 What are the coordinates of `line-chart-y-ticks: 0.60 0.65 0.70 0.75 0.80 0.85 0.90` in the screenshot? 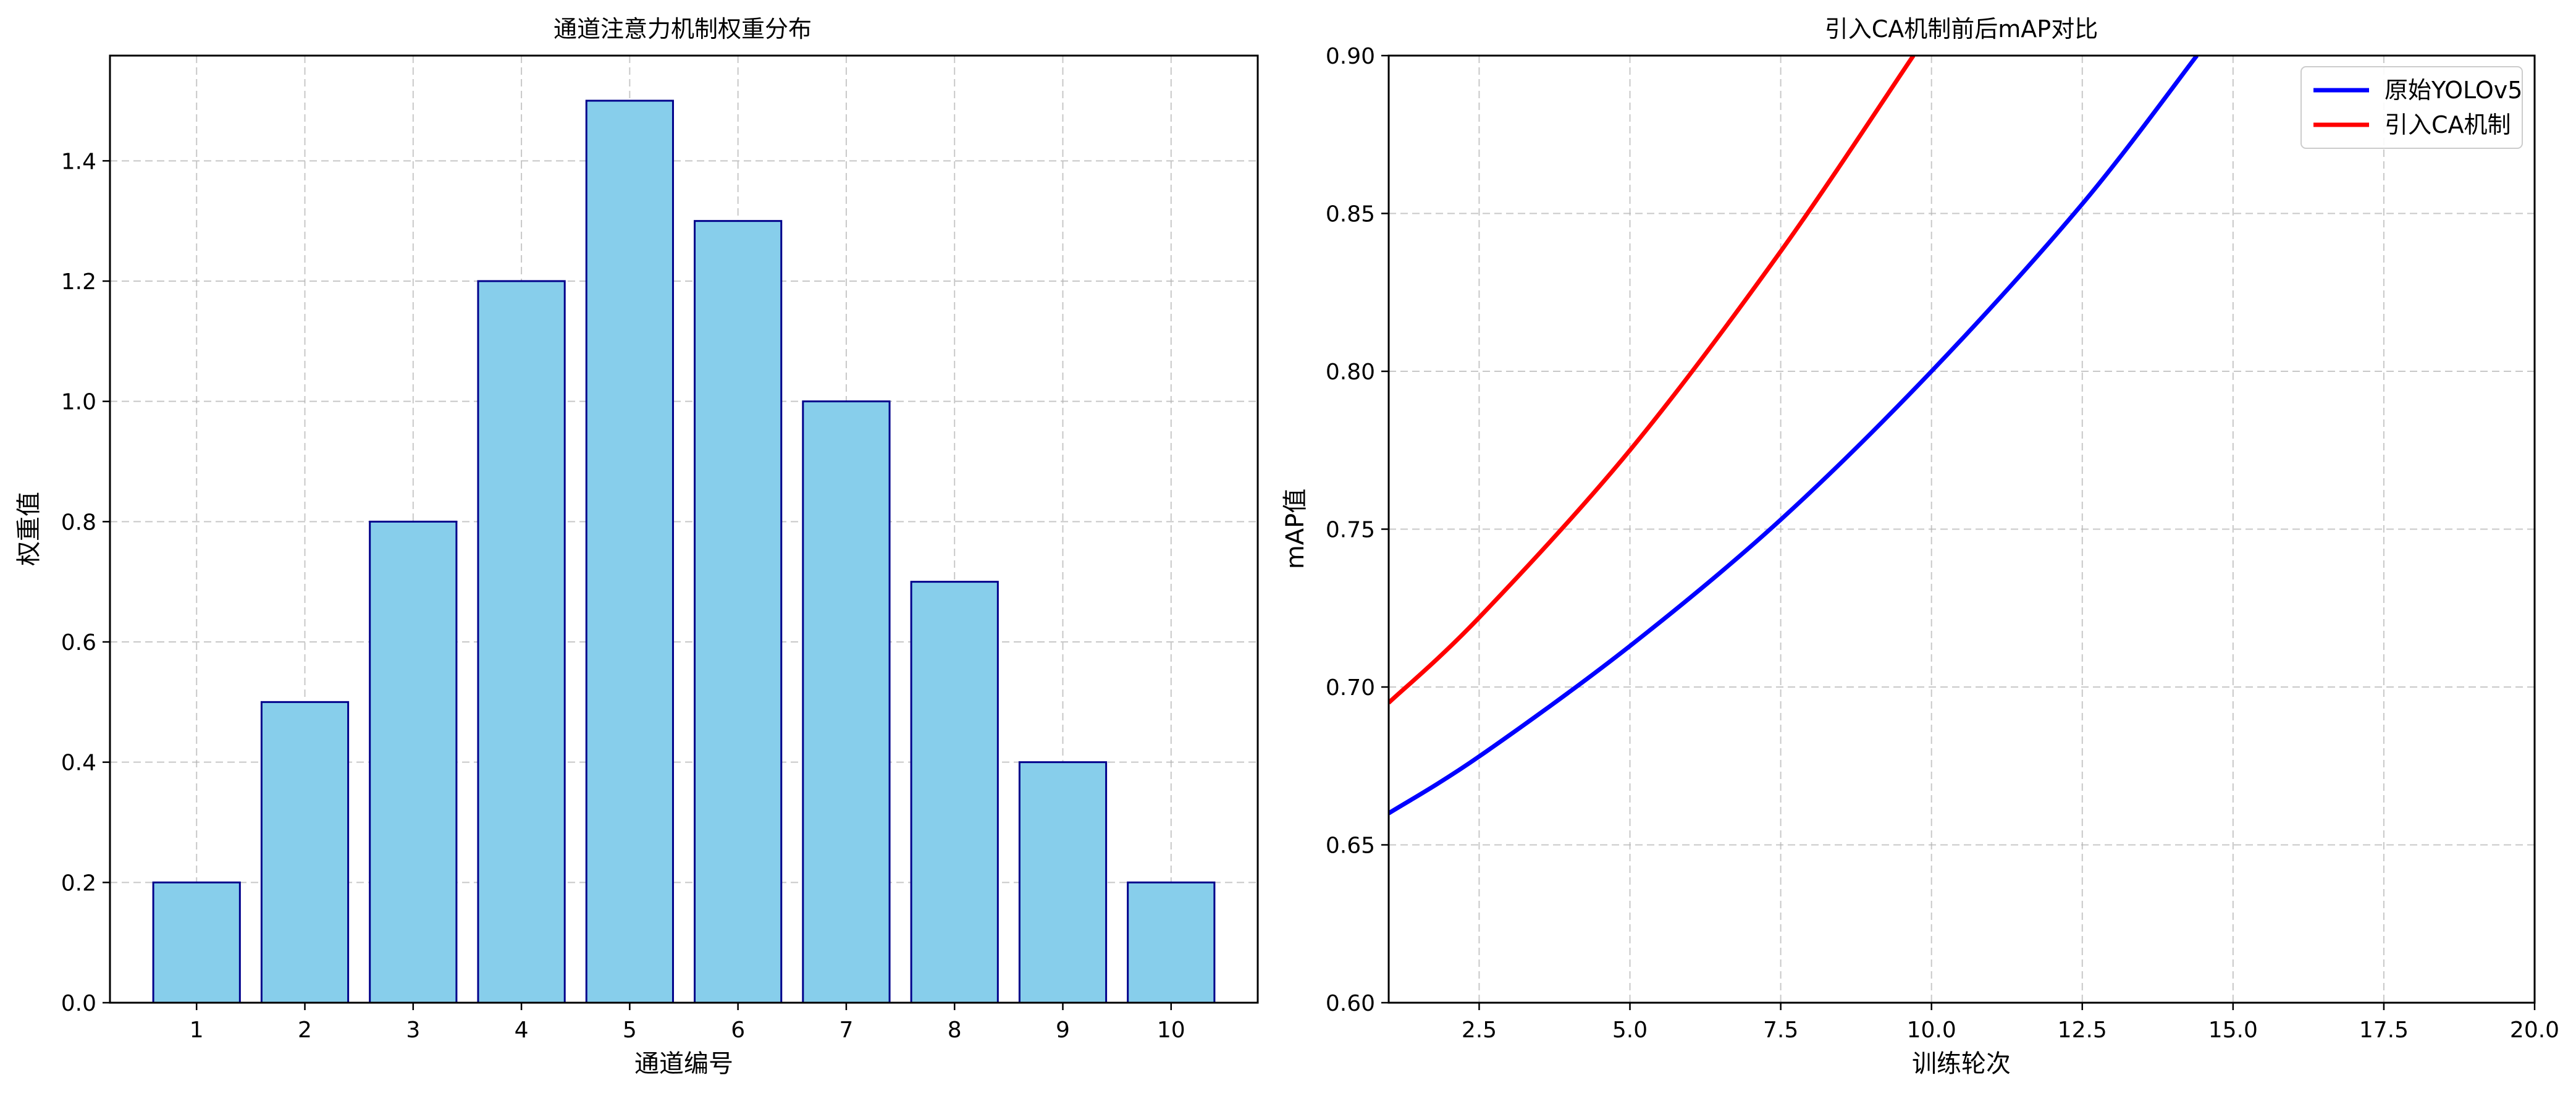 It's located at (1357, 530).